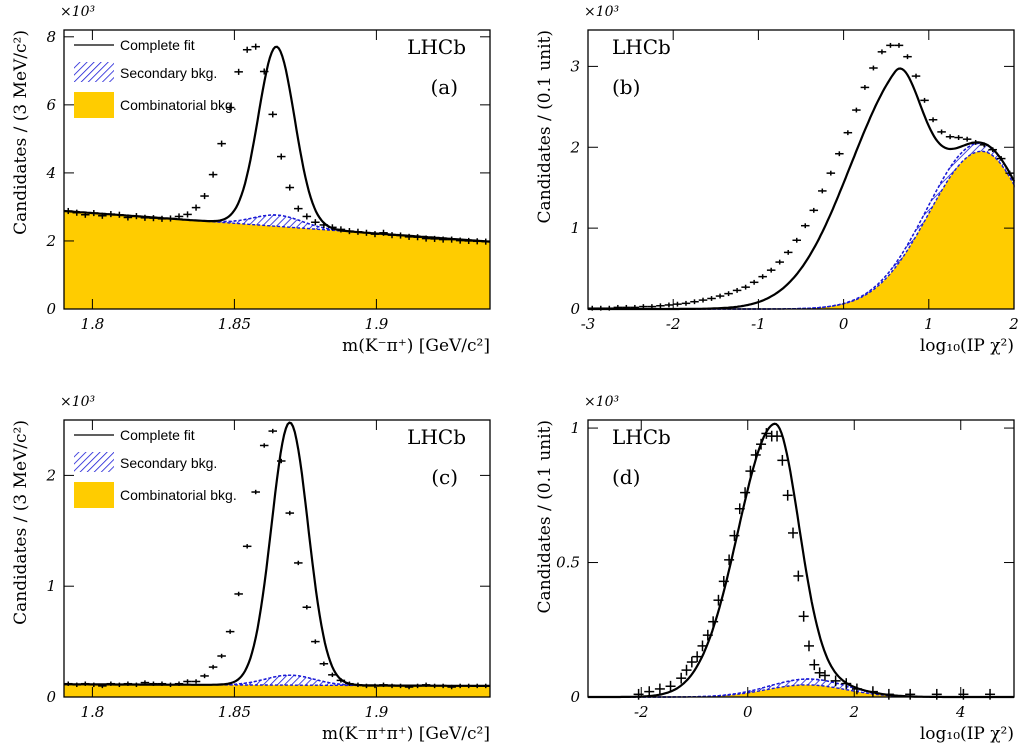 The width and height of the screenshot is (1028, 752). I want to click on x-tick-label: 4, so click(960, 712).